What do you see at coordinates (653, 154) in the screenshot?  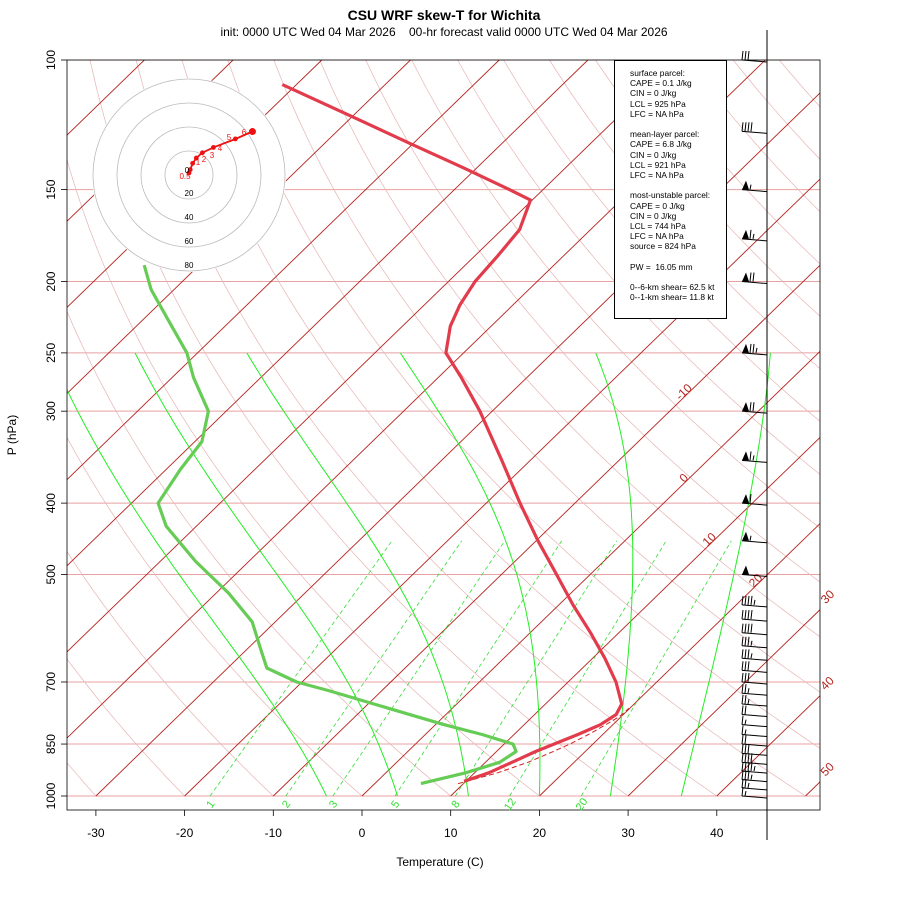 I see `mean-layer-cin: CIN = 0 J/kg` at bounding box center [653, 154].